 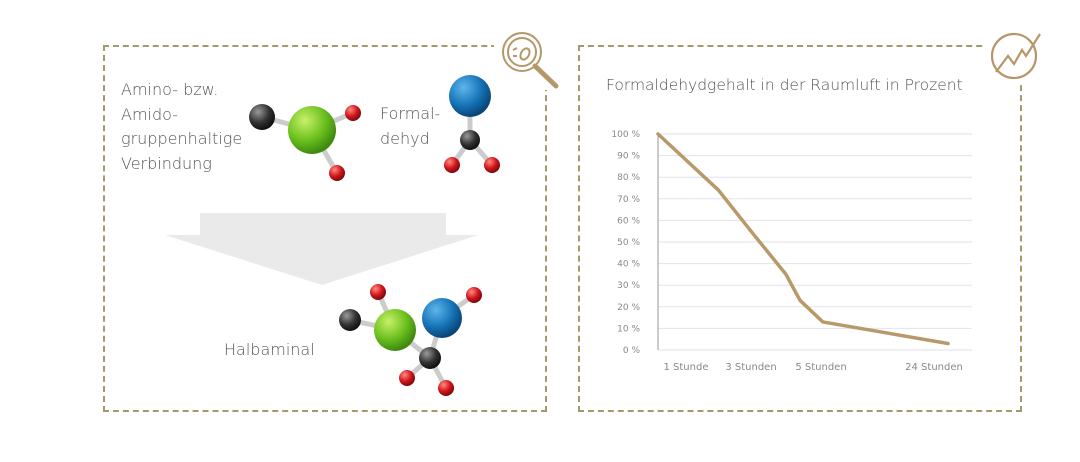 What do you see at coordinates (628, 221) in the screenshot?
I see `y-tick-label: 60 %` at bounding box center [628, 221].